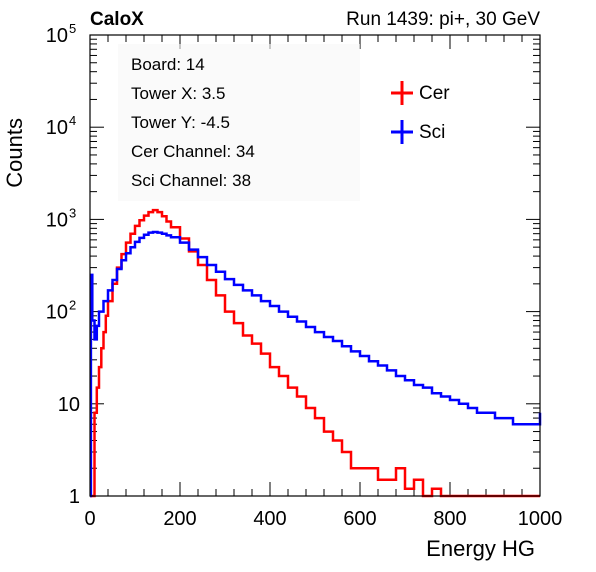 The height and width of the screenshot is (572, 596). I want to click on experiment-label: CaloX, so click(117, 19).